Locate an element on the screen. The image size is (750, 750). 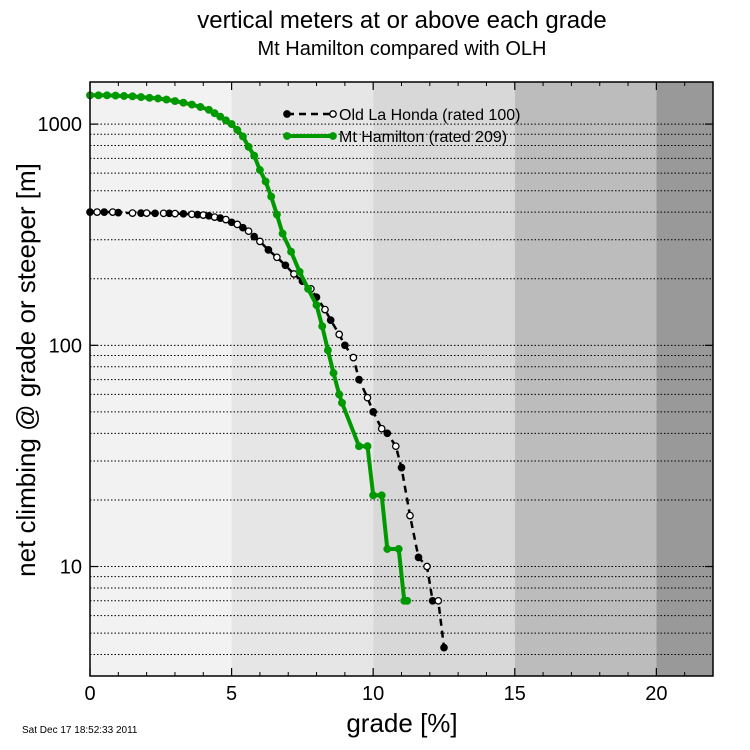
legend-label-0: Old La Honda (rated 100) is located at coordinates (429, 115).